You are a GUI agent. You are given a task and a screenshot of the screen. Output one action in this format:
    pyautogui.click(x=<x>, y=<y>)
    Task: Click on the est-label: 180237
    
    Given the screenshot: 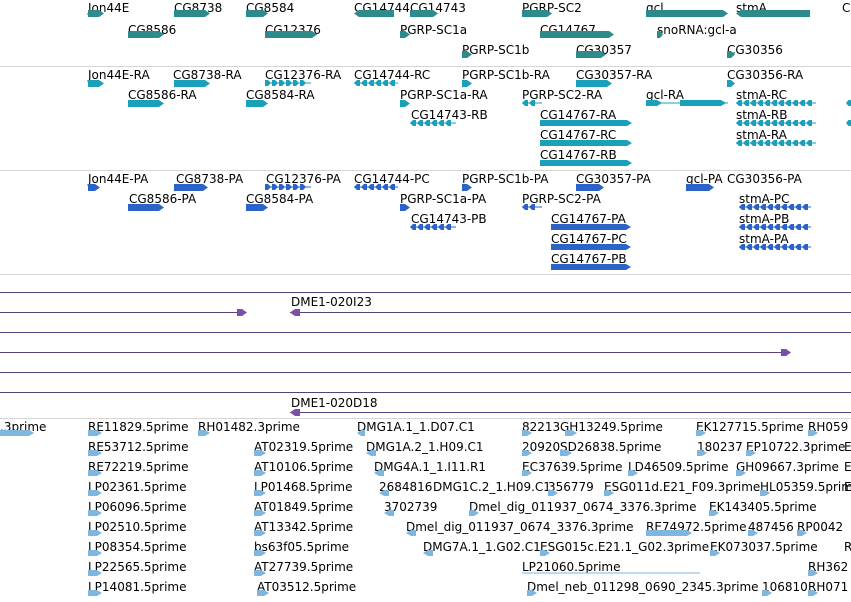 What is the action you would take?
    pyautogui.click(x=720, y=447)
    